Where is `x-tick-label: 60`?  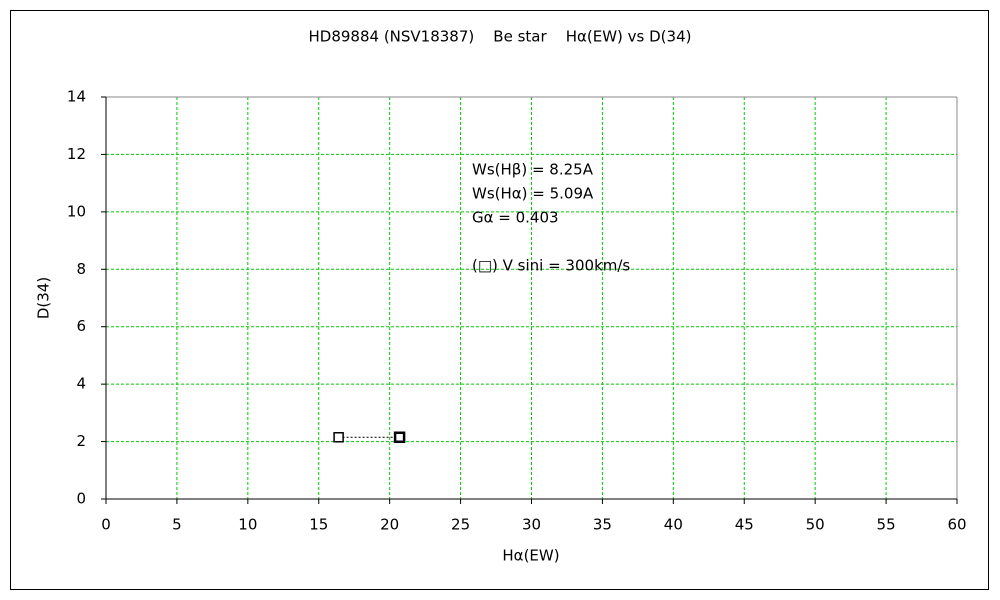
x-tick-label: 60 is located at coordinates (956, 525).